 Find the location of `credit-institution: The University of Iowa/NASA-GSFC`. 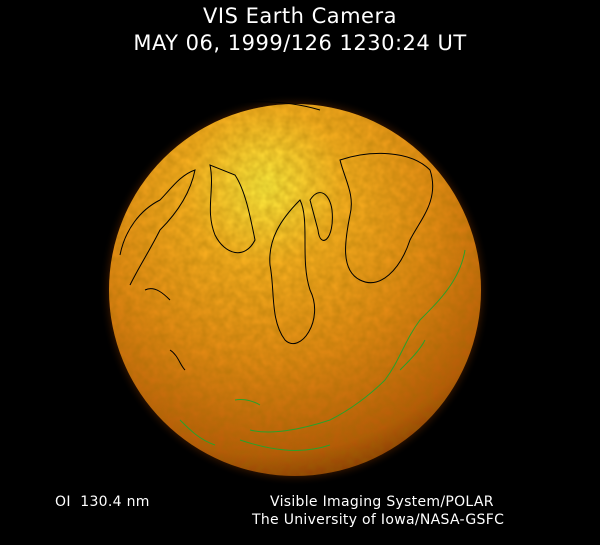

credit-institution: The University of Iowa/NASA-GSFC is located at coordinates (378, 520).